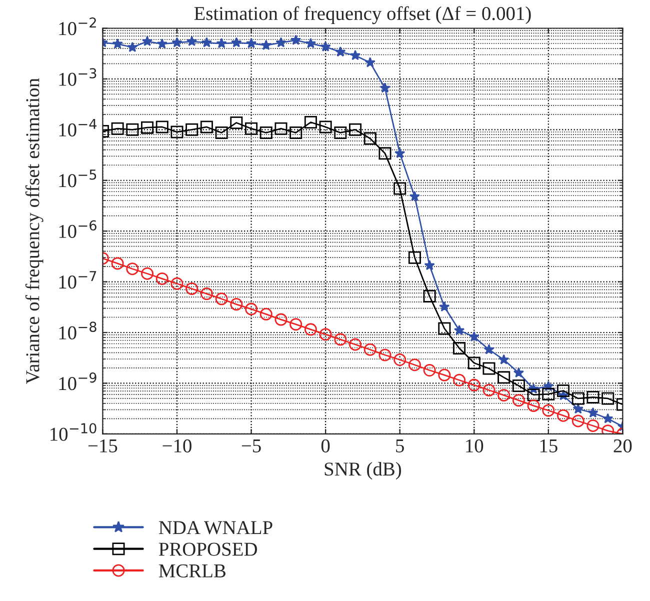  Describe the element at coordinates (475, 445) in the screenshot. I see `x-tick-label: 10` at that location.